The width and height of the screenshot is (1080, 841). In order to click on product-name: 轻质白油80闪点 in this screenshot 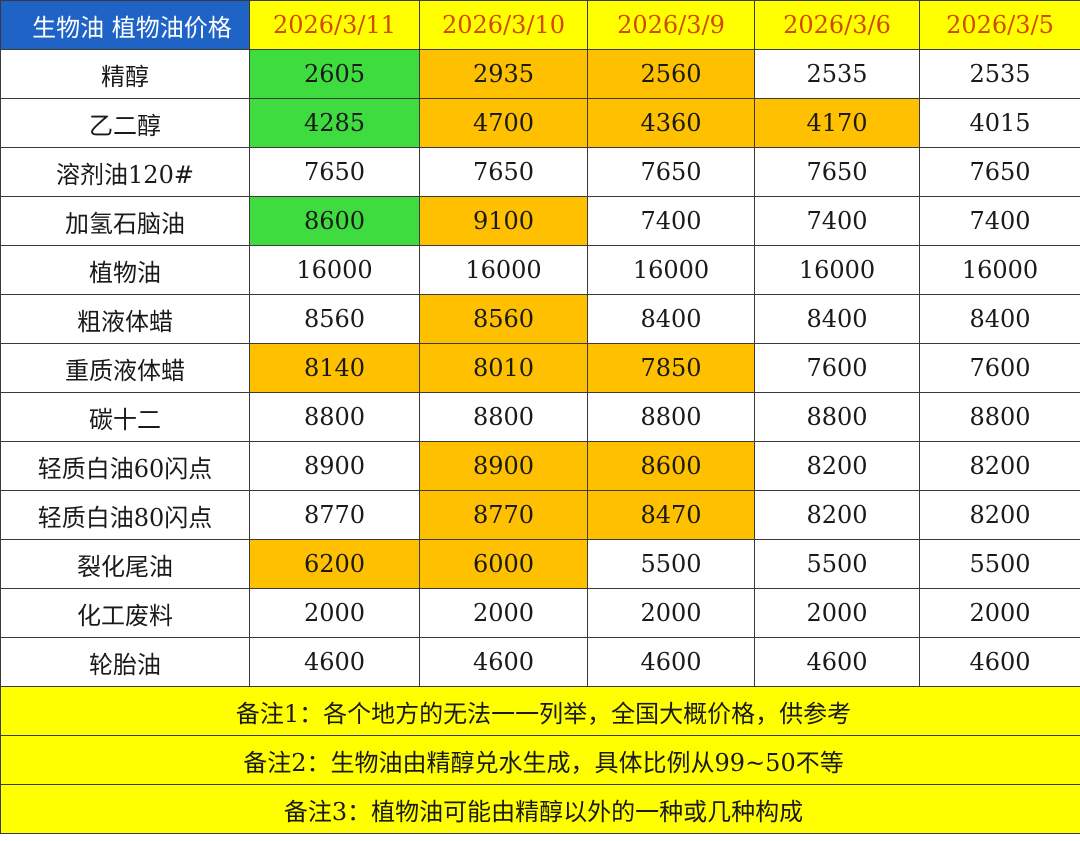, I will do `click(125, 515)`.